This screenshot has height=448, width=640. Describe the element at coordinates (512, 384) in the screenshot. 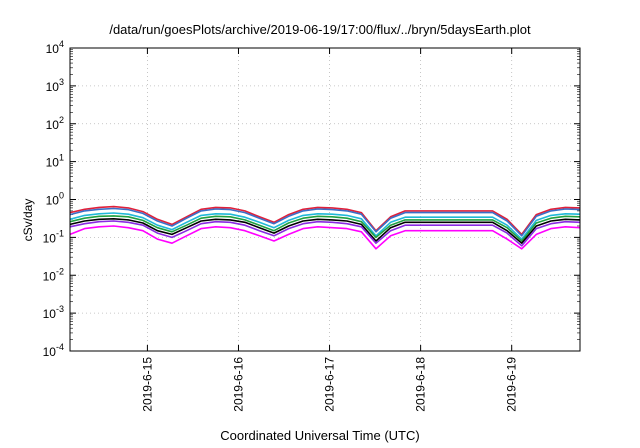

I see `x-tick-label: 2019-6-19` at that location.